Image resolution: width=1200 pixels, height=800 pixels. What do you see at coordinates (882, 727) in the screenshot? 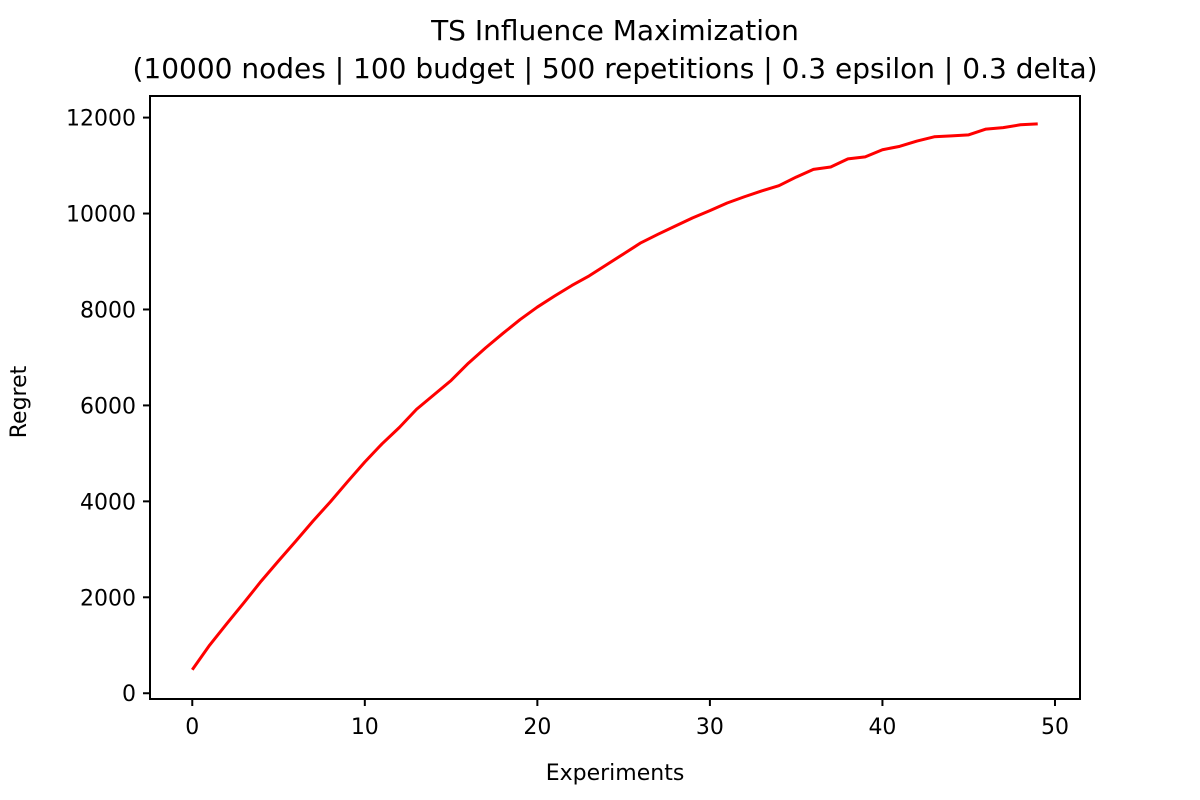
I see `x-tick-label: 40` at bounding box center [882, 727].